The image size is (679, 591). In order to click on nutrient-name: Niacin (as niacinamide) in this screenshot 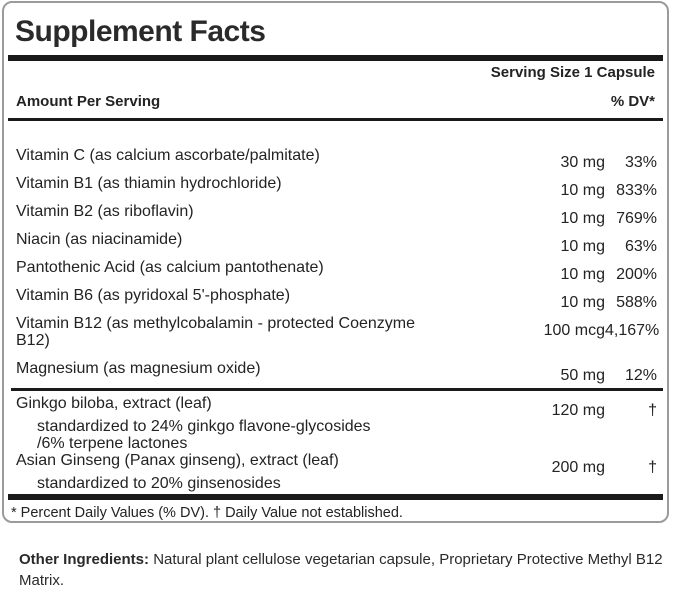, I will do `click(99, 239)`.